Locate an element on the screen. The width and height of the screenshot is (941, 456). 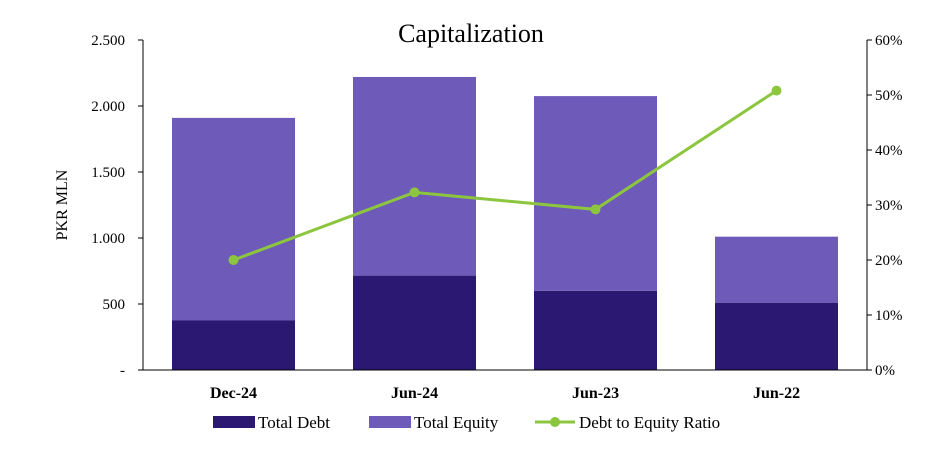
y-tick-label-5: 2.500 is located at coordinates (108, 41).